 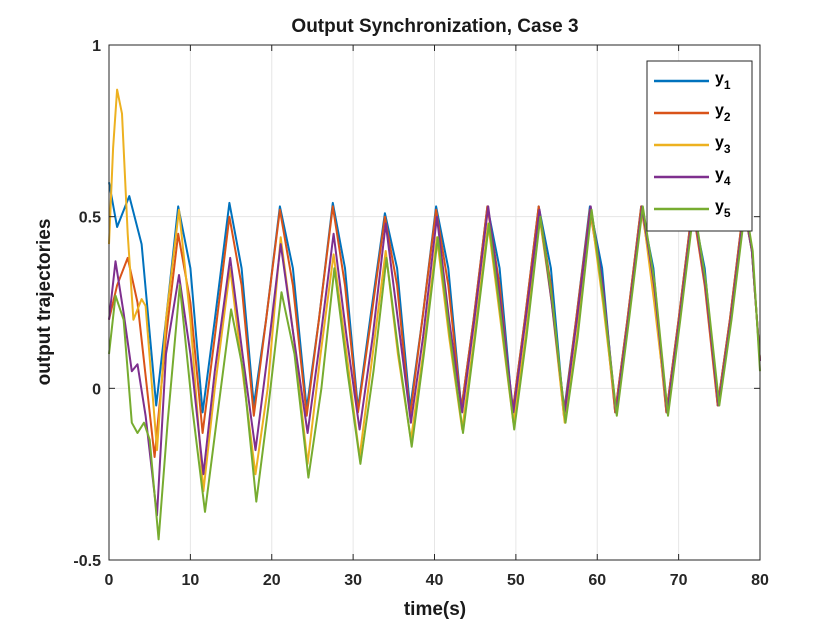 I want to click on y-axis-label: output trajectories, so click(x=44, y=302).